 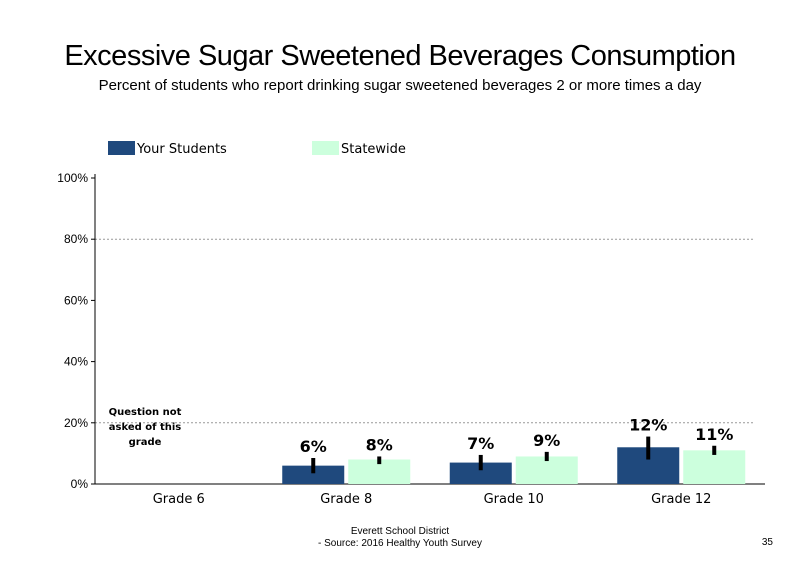 What do you see at coordinates (379, 444) in the screenshot?
I see `data-label: 8%` at bounding box center [379, 444].